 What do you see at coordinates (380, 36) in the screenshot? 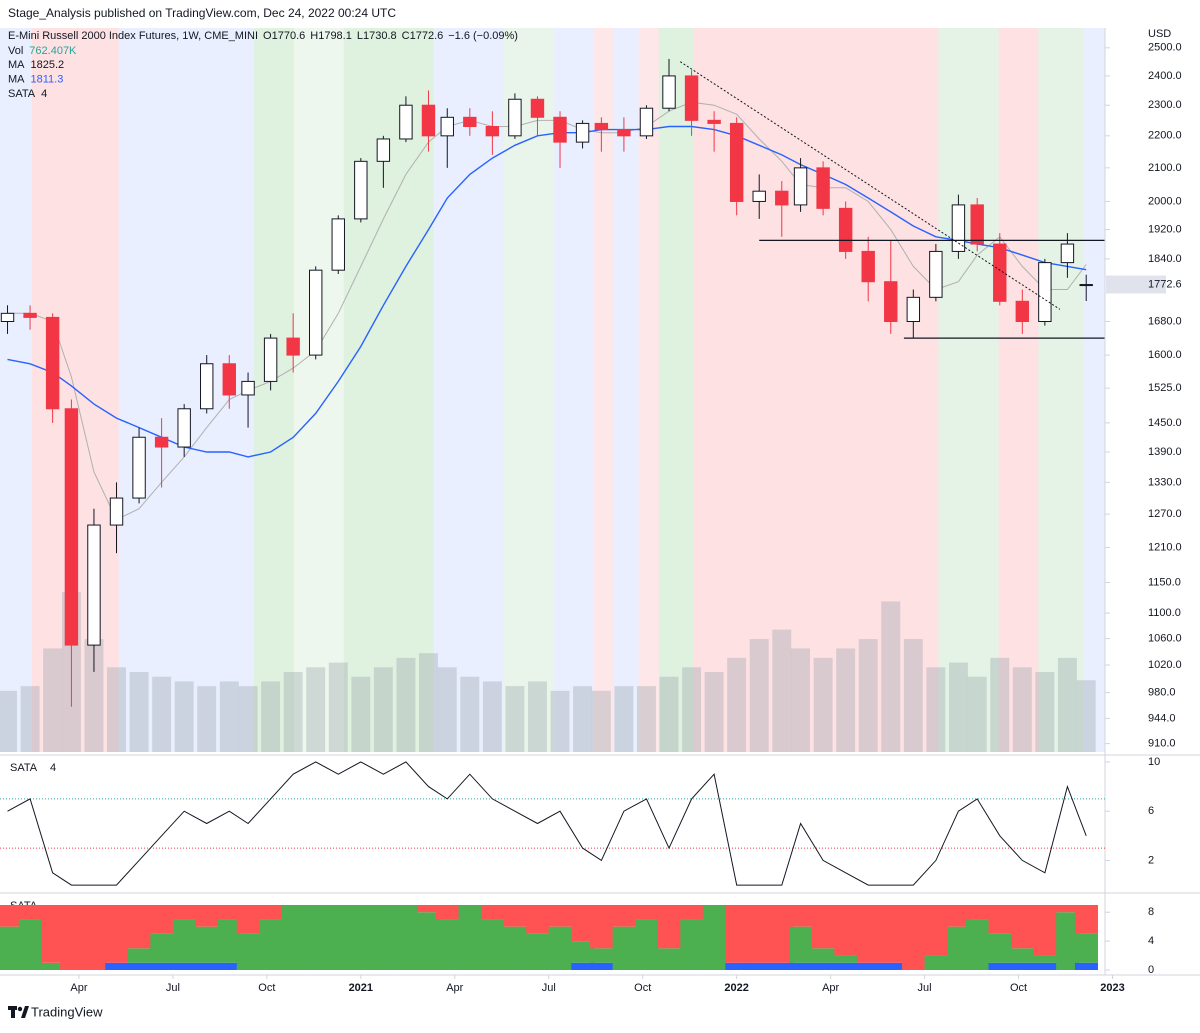
I see `ohlc-value: 1730.8` at bounding box center [380, 36].